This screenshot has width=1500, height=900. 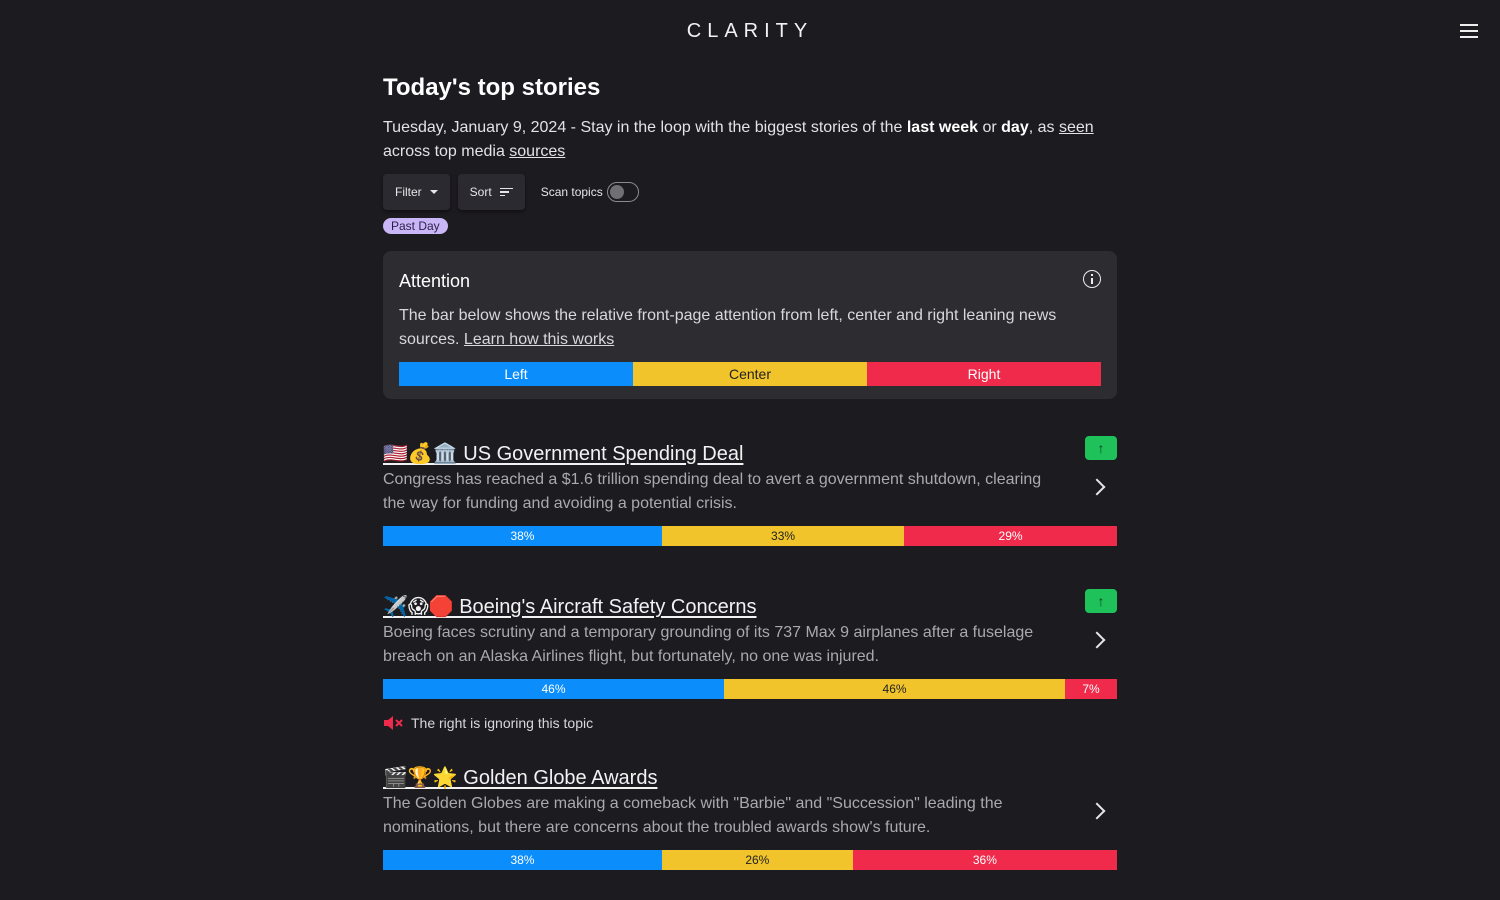 I want to click on info-icon, so click(x=1092, y=279).